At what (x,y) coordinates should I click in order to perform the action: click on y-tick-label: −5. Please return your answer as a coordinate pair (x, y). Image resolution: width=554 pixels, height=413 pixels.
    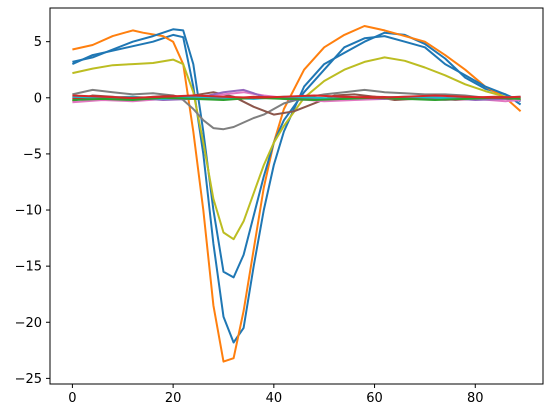
    Looking at the image, I should click on (32, 154).